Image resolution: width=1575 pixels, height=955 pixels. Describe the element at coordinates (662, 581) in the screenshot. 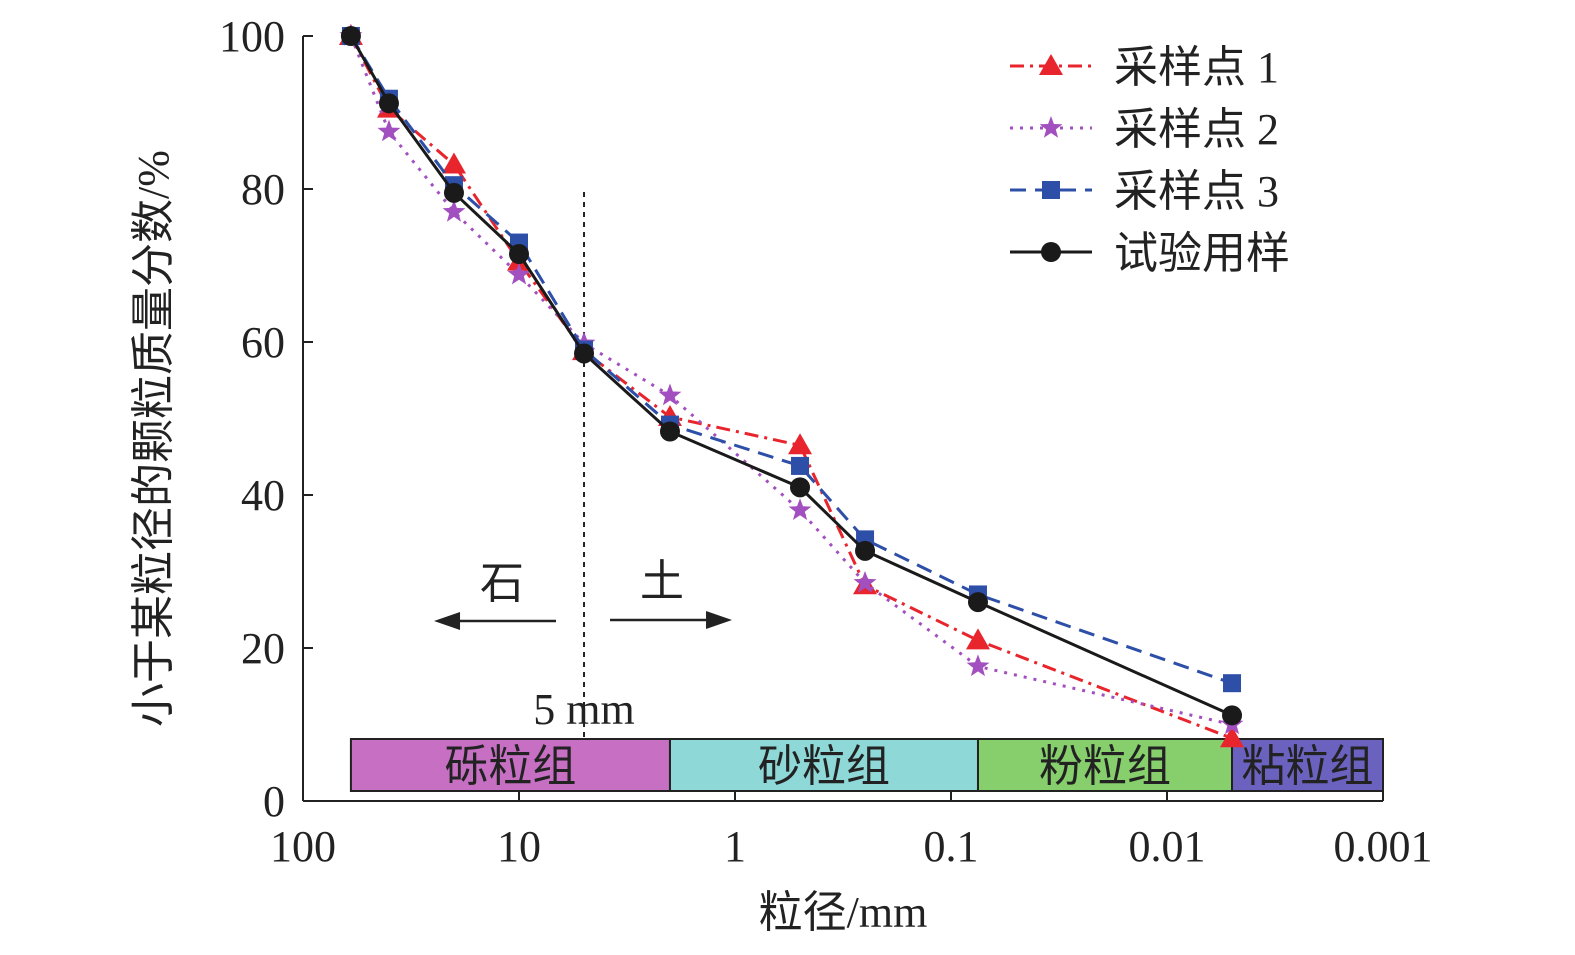

I see `soil-label: 土` at that location.